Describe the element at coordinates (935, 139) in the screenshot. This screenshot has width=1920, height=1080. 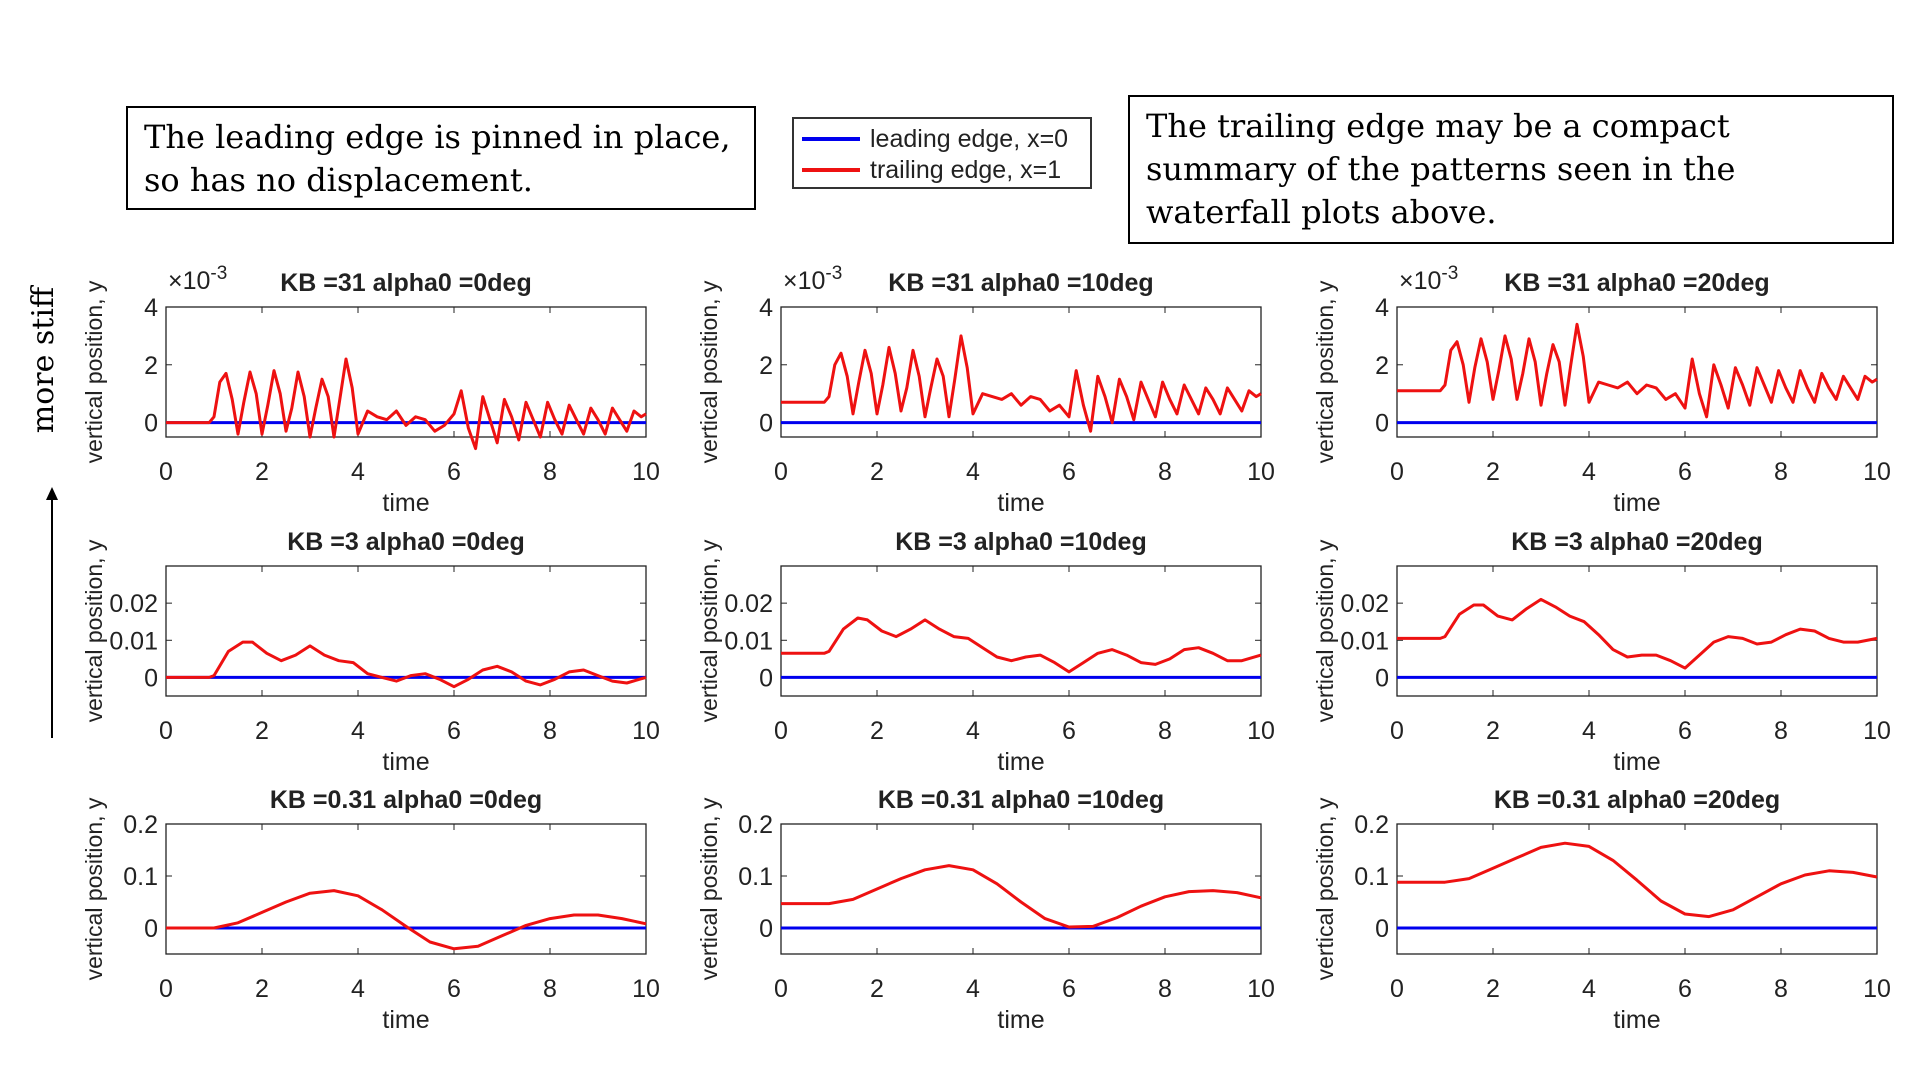
I see `legend-item-leading: leading edge, x=0` at that location.